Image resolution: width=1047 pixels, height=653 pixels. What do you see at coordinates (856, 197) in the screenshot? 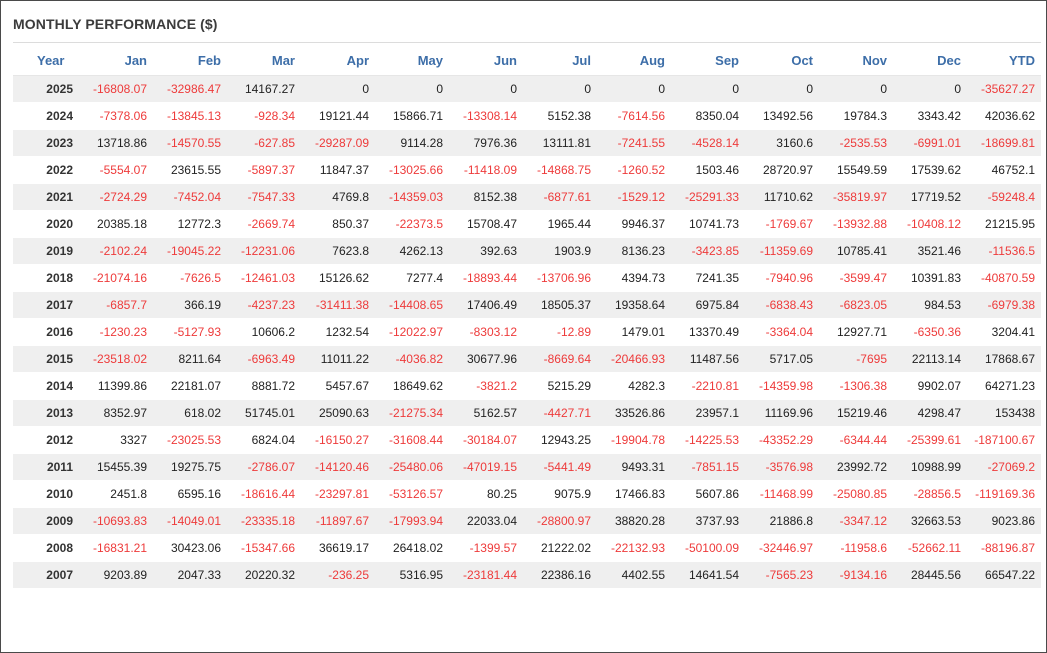
I see `month-value-cell: -35819.97` at bounding box center [856, 197].